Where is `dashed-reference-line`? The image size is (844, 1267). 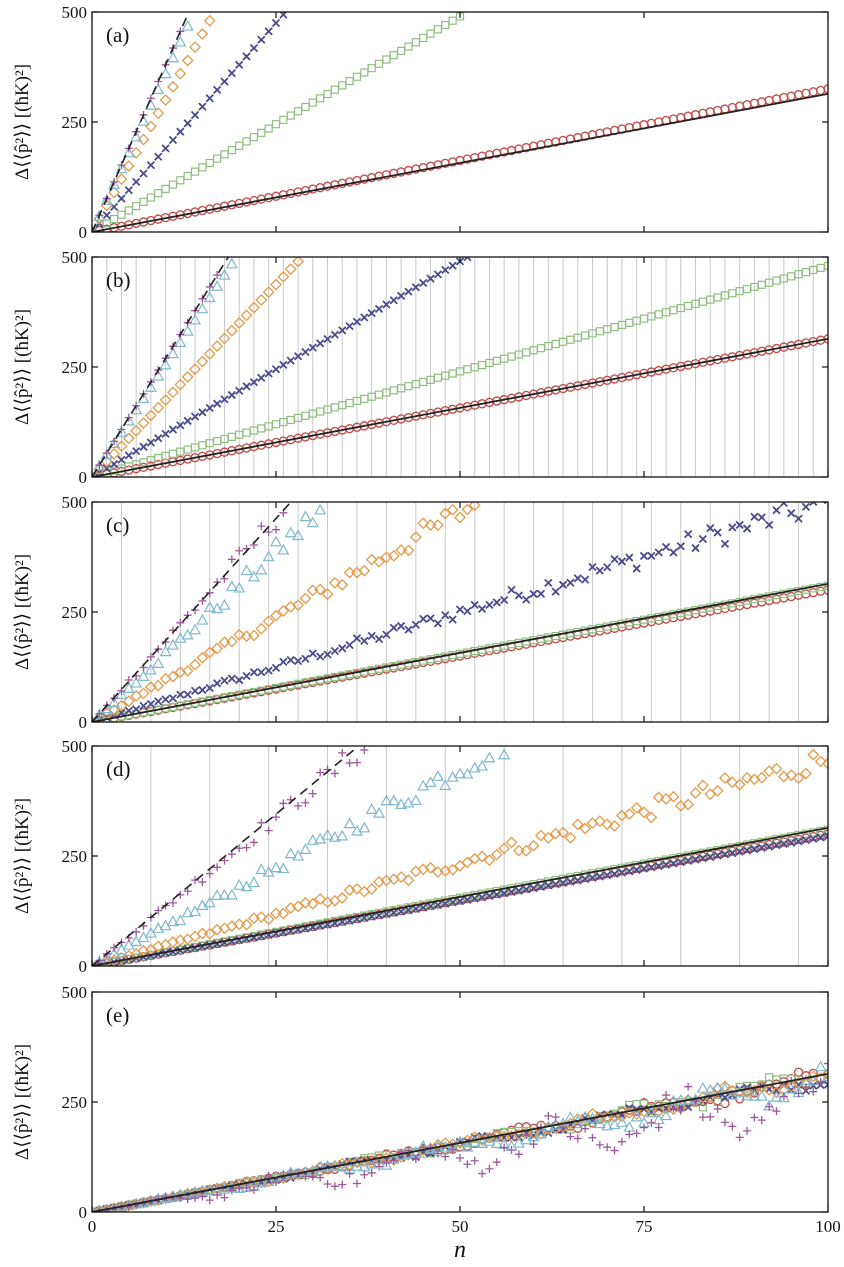
dashed-reference-line is located at coordinates (192, 612).